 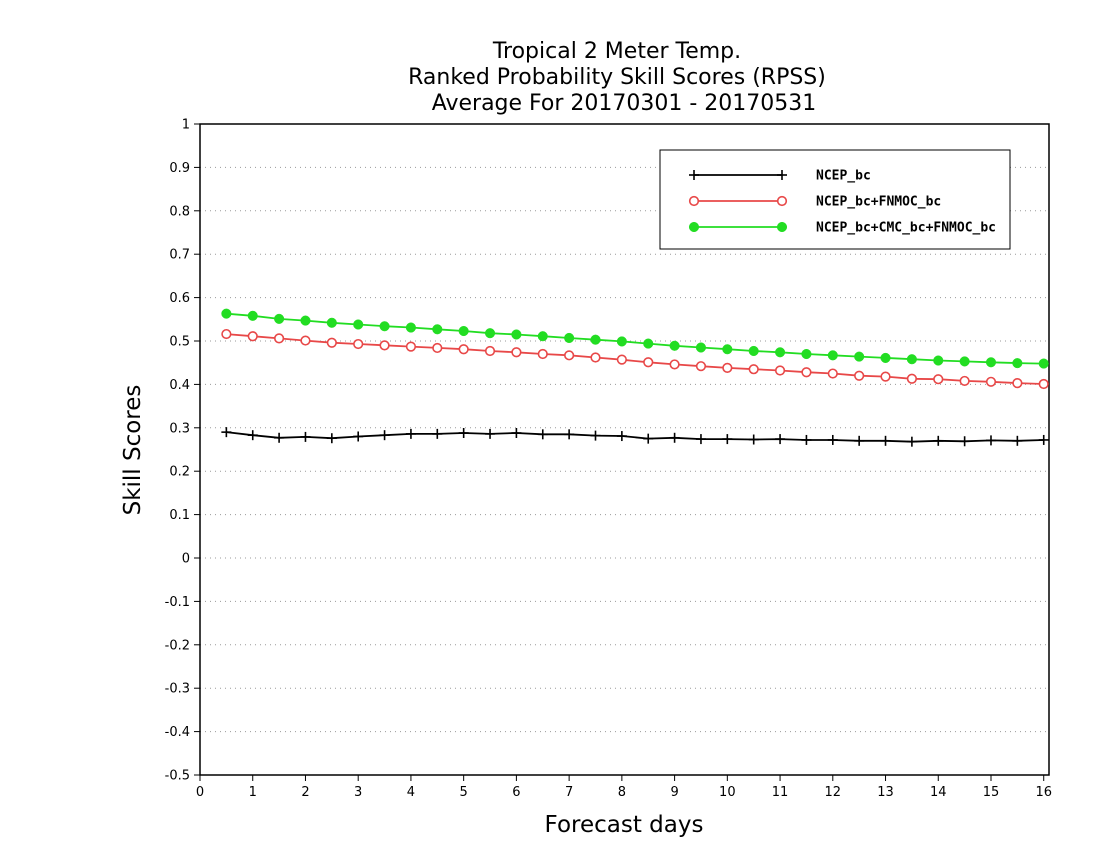 What do you see at coordinates (177, 776) in the screenshot?
I see `y-tick-label: -0.5` at bounding box center [177, 776].